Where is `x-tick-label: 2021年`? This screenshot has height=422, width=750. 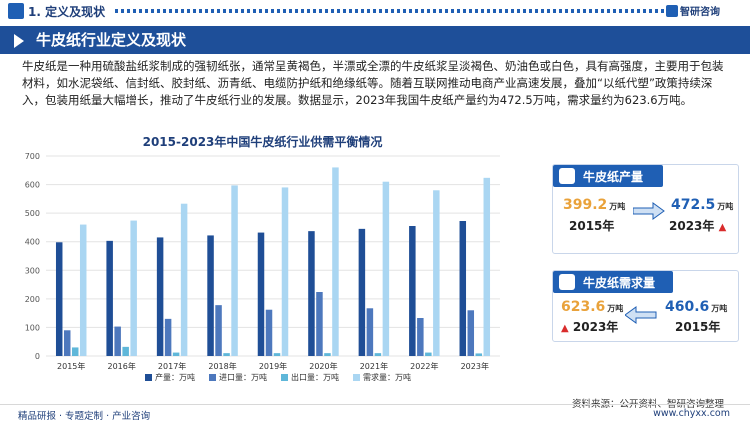 x-tick-label: 2021年 is located at coordinates (374, 366).